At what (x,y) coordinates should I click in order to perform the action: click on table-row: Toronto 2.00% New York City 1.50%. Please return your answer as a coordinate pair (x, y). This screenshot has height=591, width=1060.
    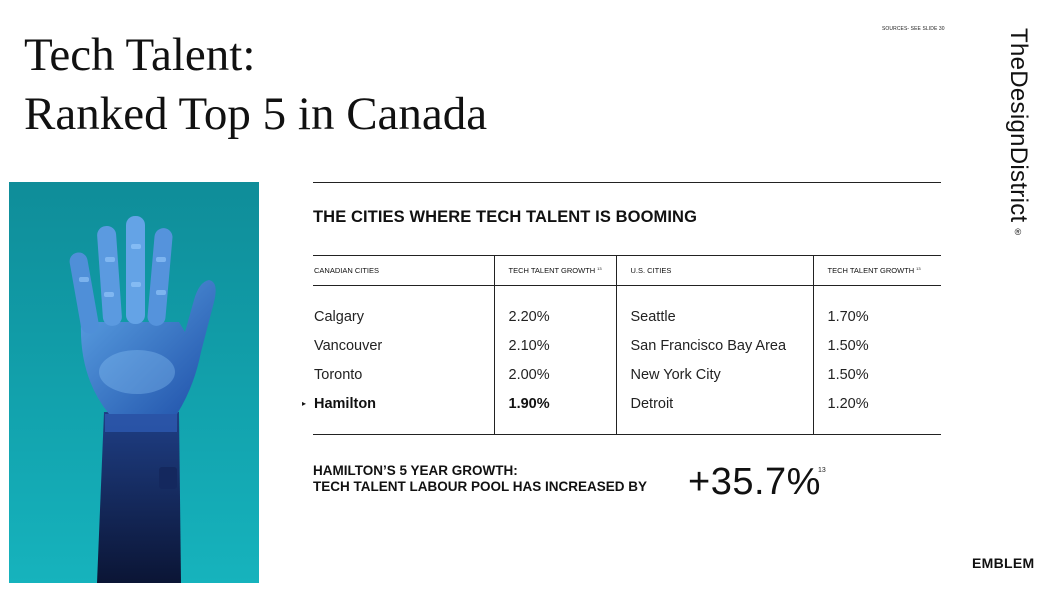
    Looking at the image, I should click on (627, 374).